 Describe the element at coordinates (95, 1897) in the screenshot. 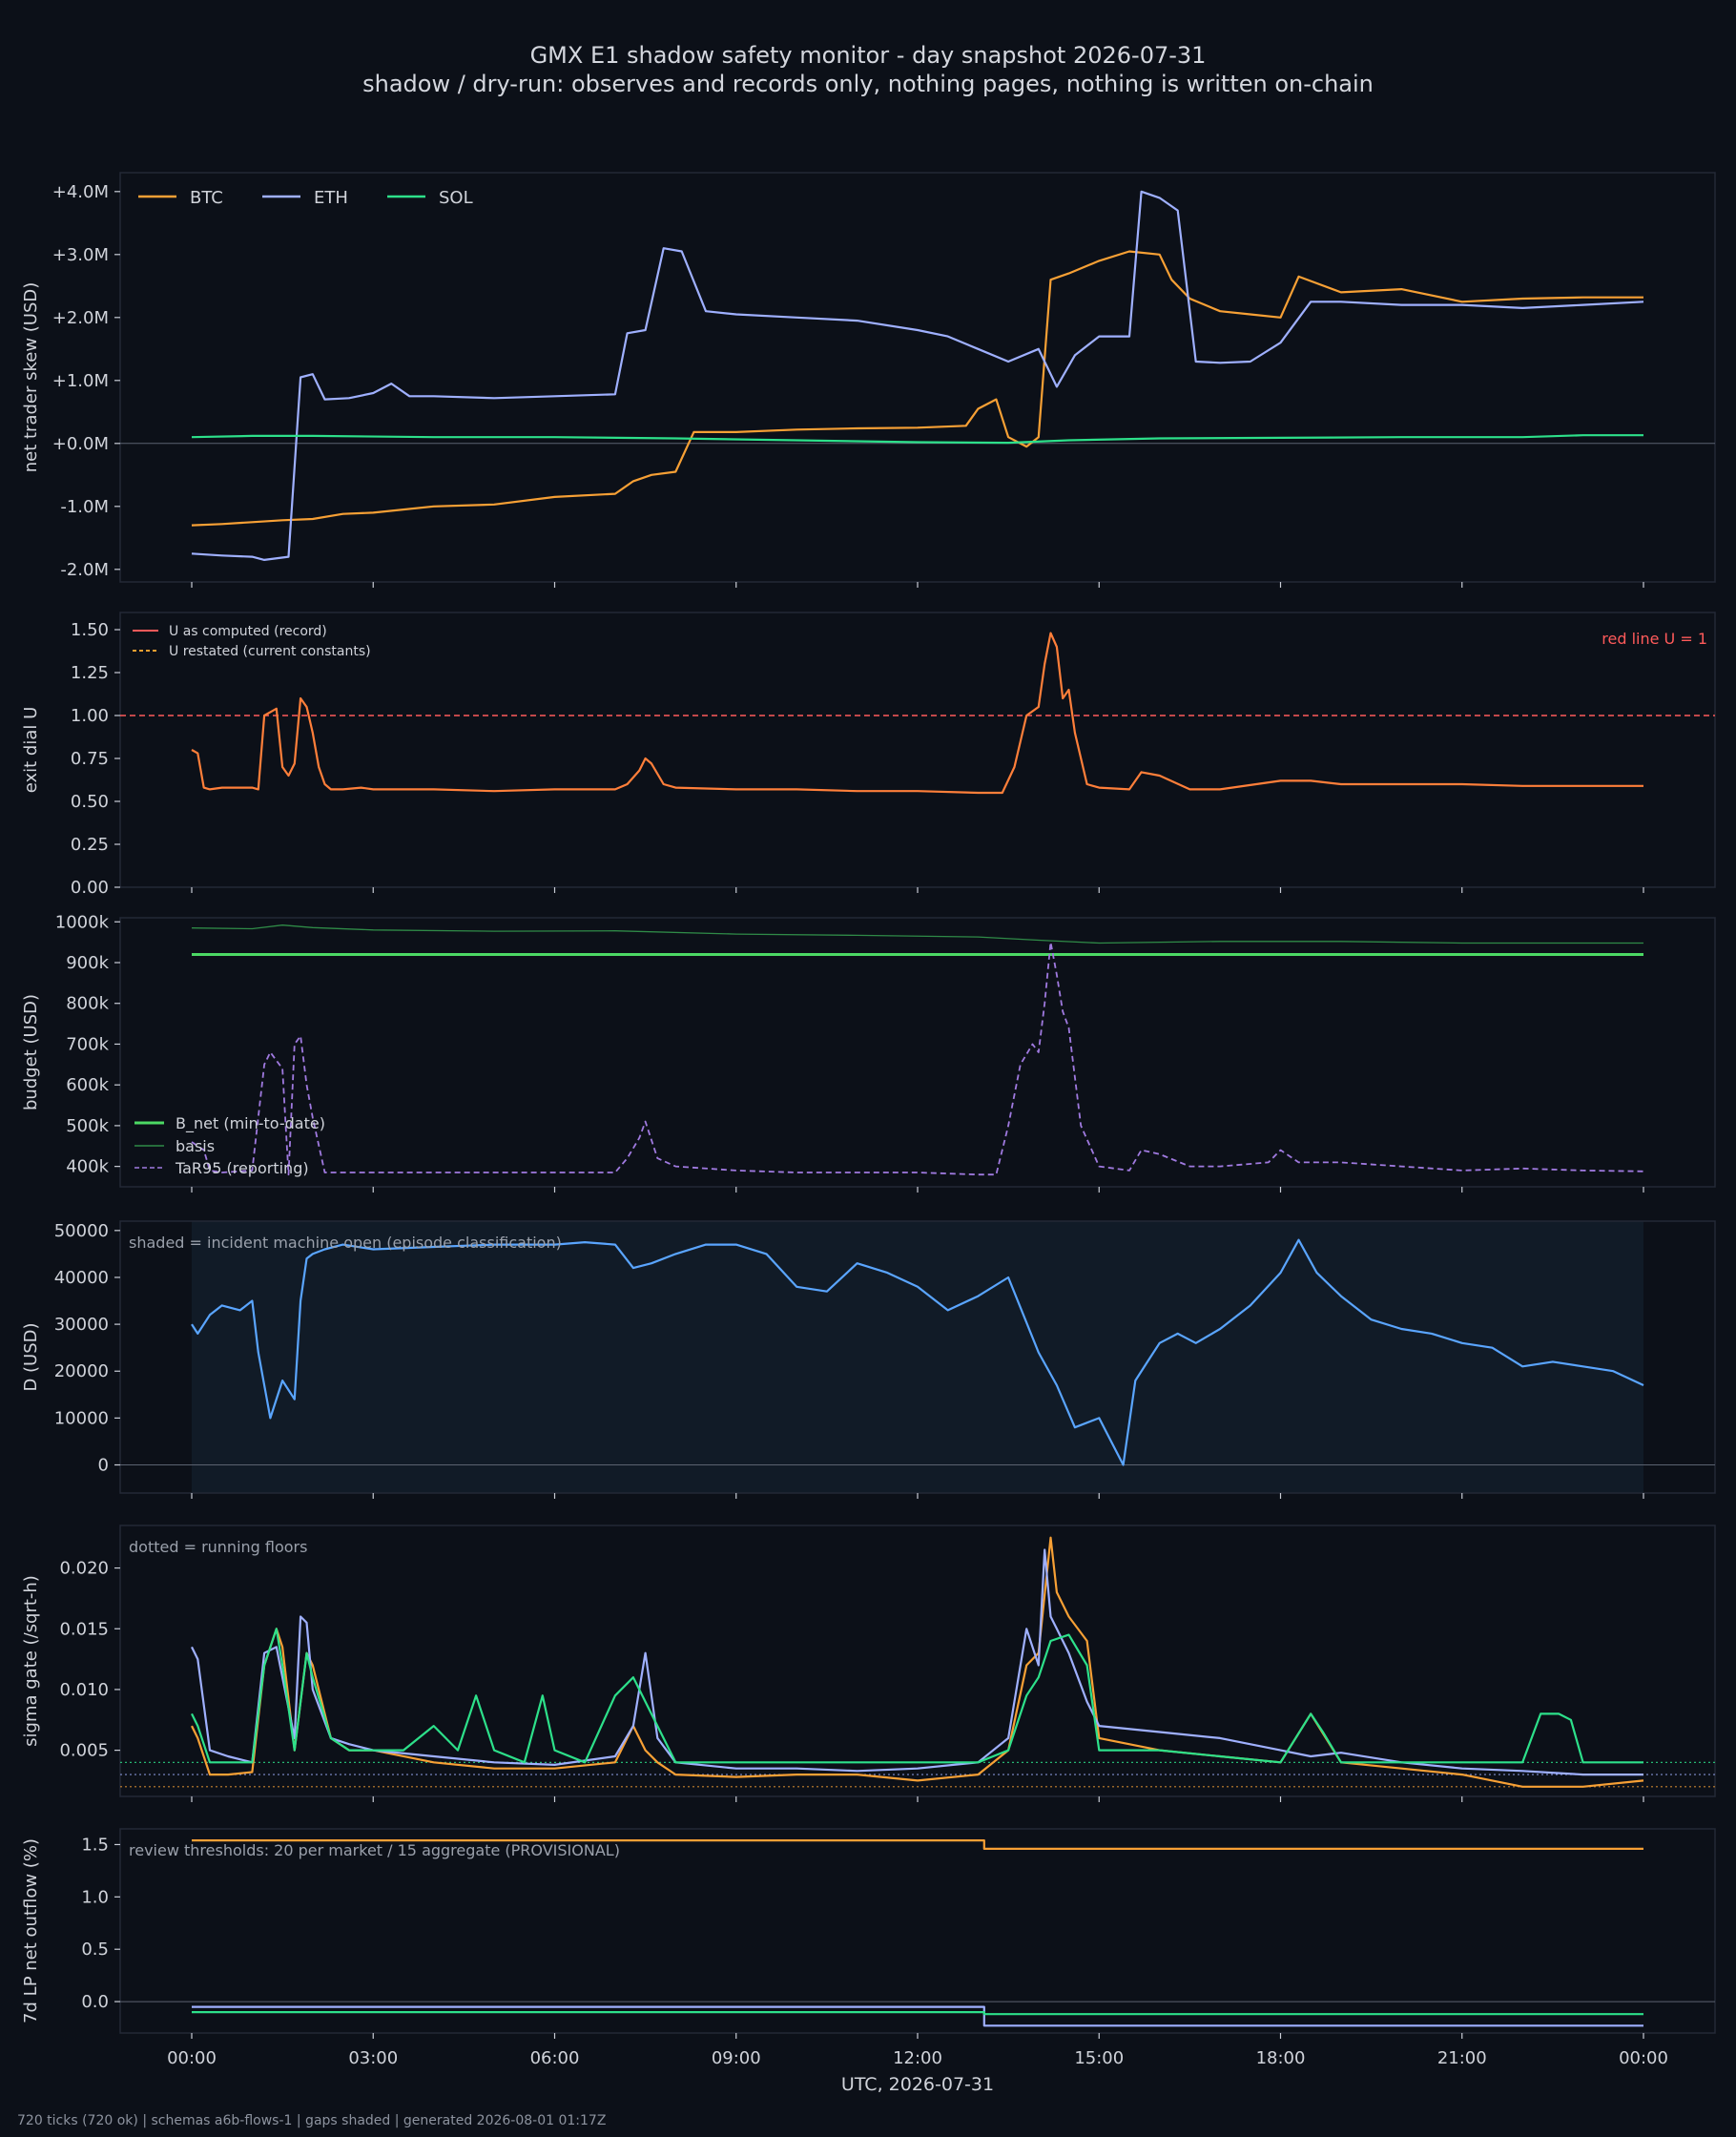

I see `y-tick-label: 1.0` at that location.